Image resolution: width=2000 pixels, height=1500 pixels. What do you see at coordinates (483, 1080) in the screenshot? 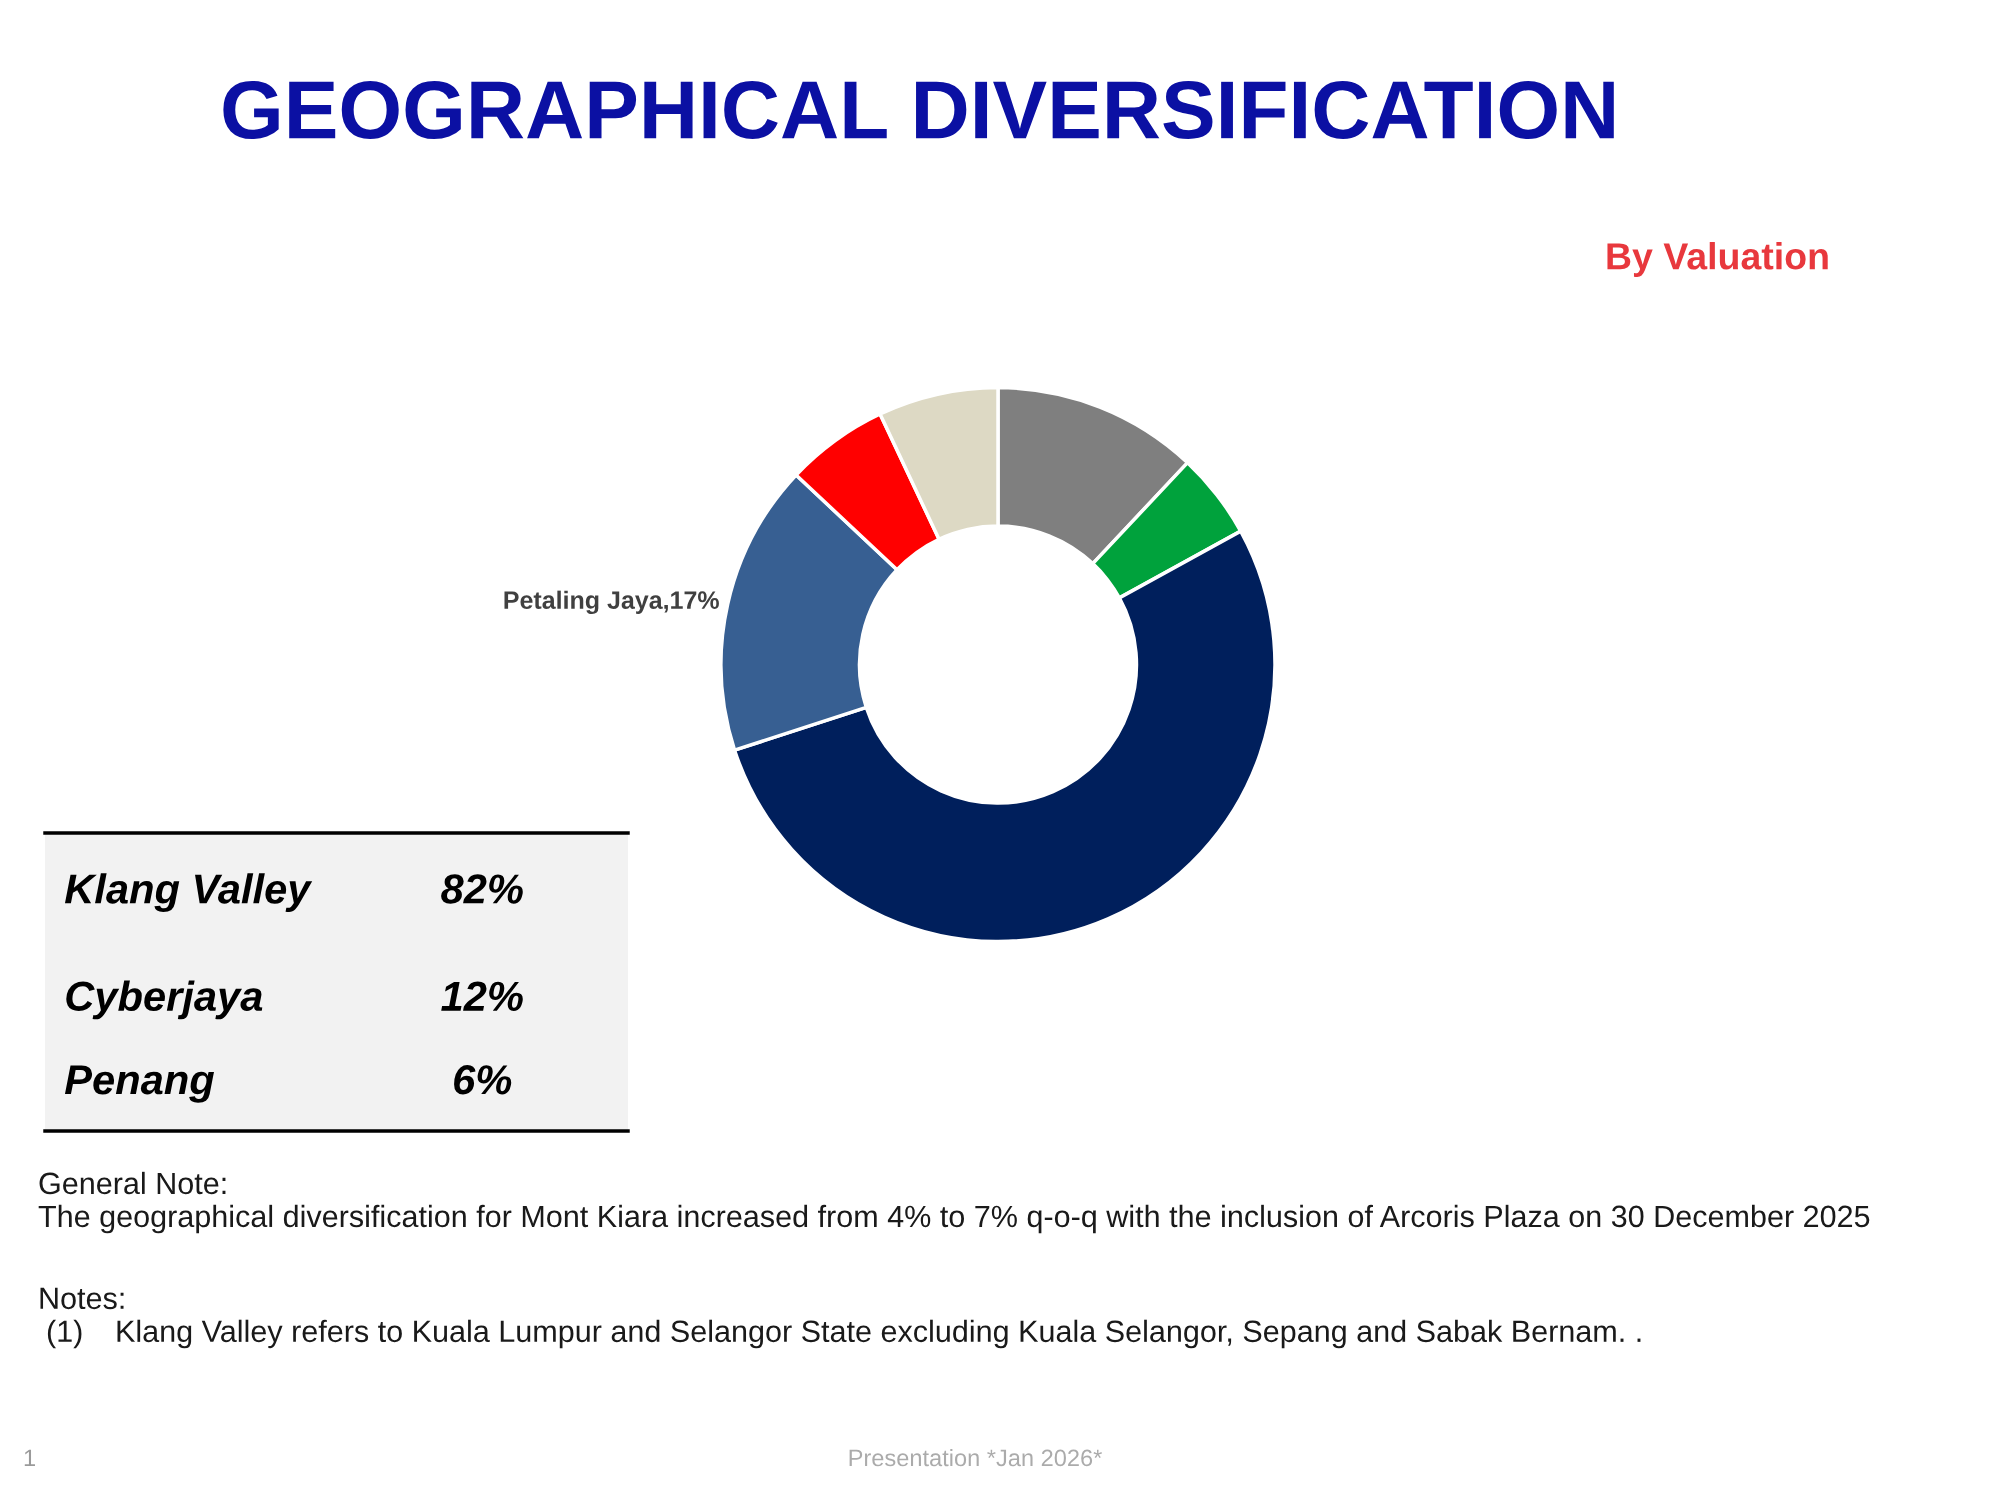
I see `text: 6%` at bounding box center [483, 1080].